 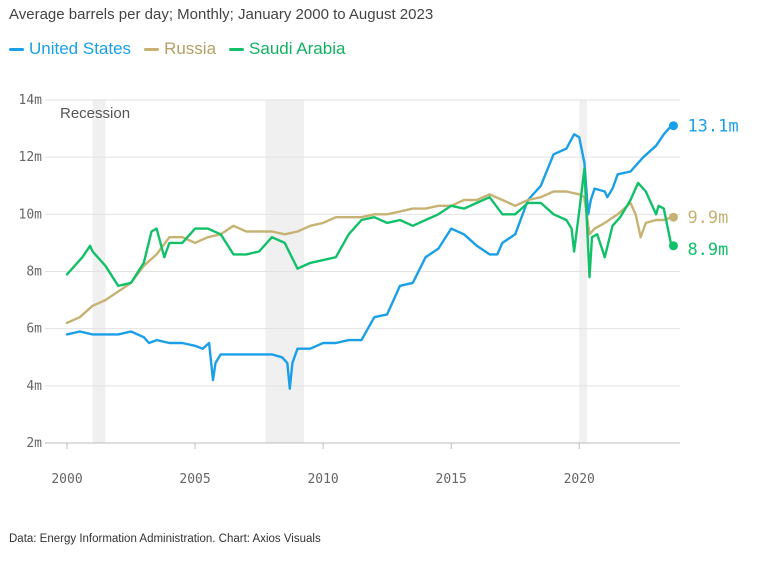 I want to click on legend-item-saudi-arabia: Saudi Arabia, so click(x=287, y=49).